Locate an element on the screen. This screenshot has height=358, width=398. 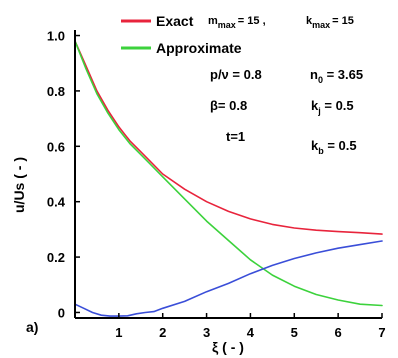
x-tick-label: 1 is located at coordinates (118, 332).